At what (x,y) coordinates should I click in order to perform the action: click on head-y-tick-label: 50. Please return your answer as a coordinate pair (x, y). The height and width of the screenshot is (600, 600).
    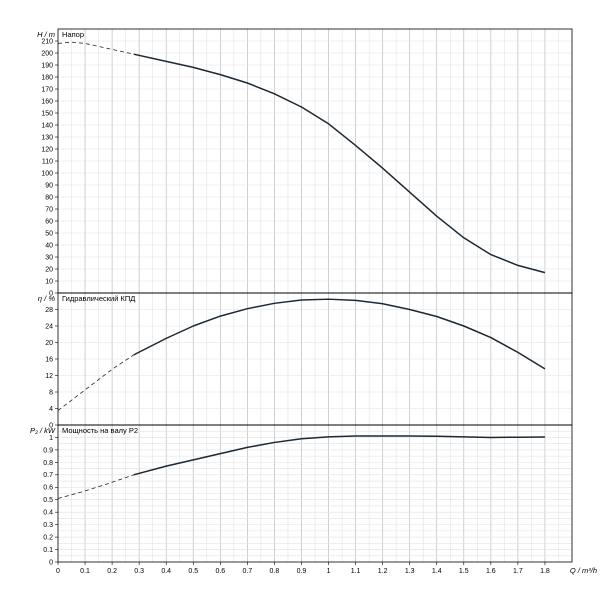
    Looking at the image, I should click on (49, 233).